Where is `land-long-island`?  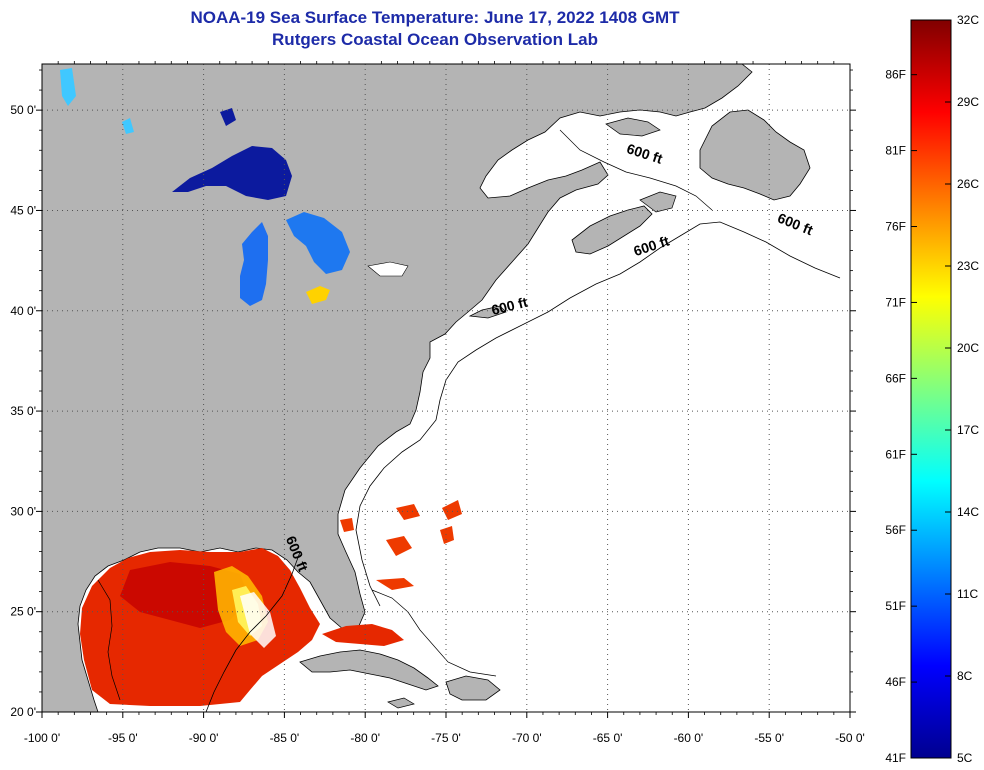 land-long-island is located at coordinates (487, 312).